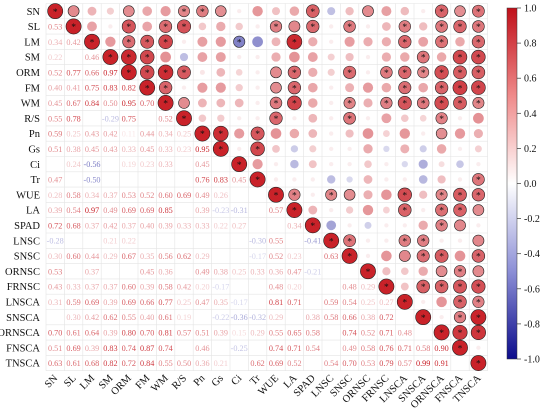 The image size is (550, 419). Describe the element at coordinates (312, 241) in the screenshot. I see `corr-label: -0.41` at that location.